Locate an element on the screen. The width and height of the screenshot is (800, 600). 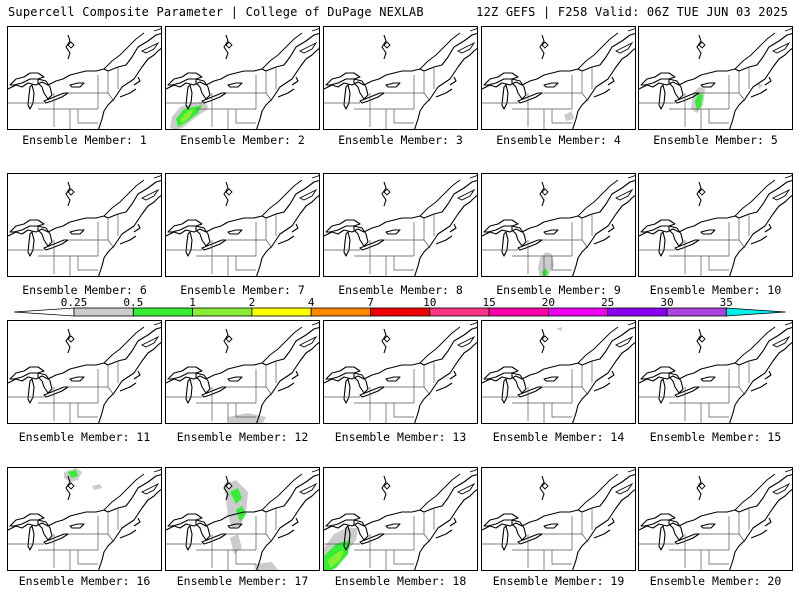
colorbar-left-arrow is located at coordinates (44, 312).